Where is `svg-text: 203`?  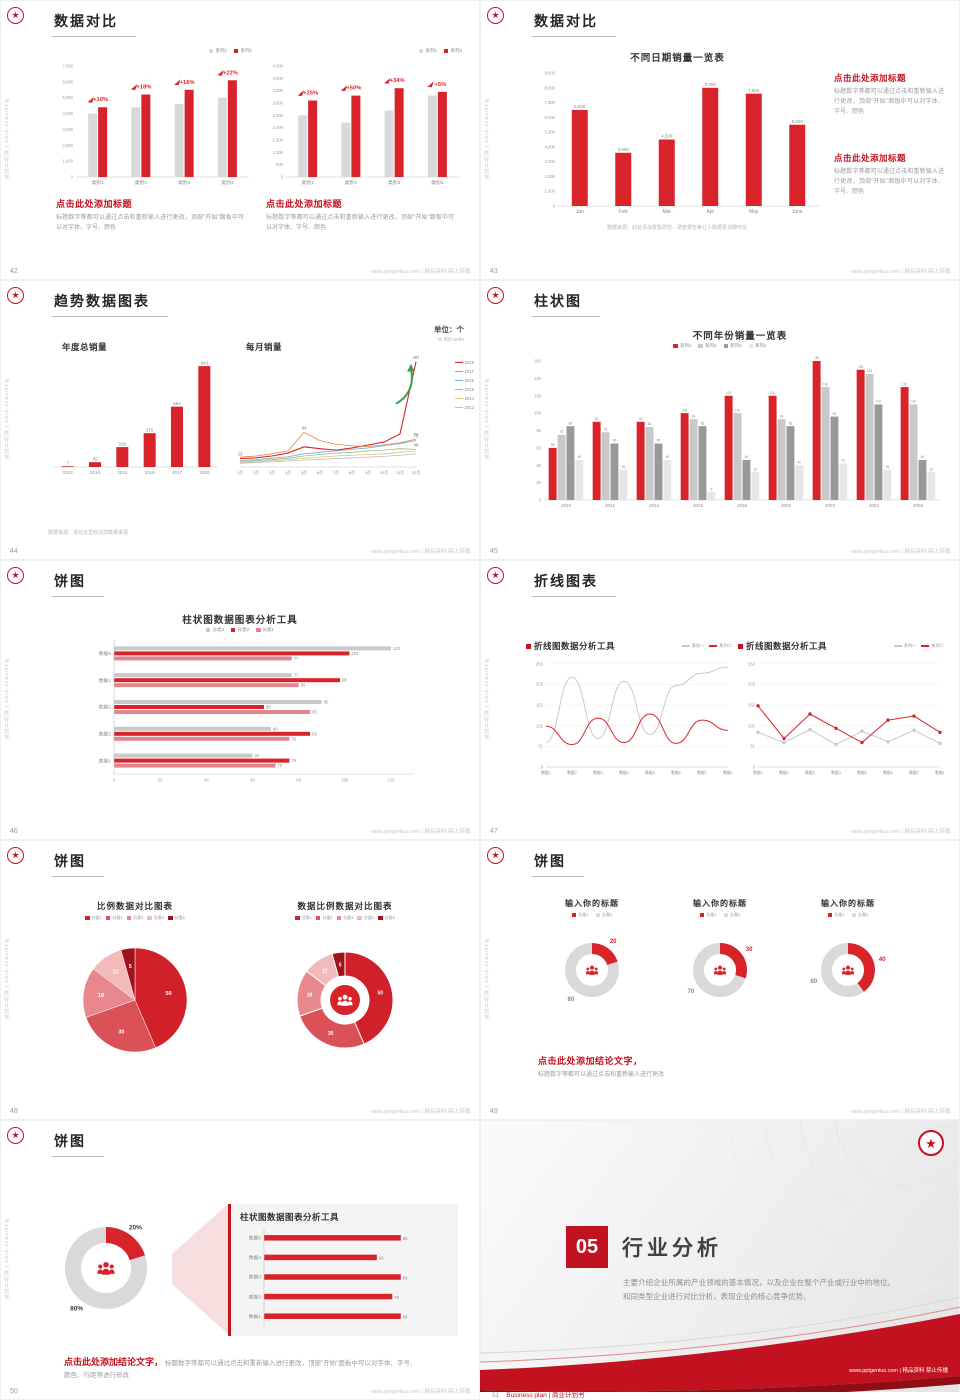 svg-text: 203 is located at coordinates (752, 684).